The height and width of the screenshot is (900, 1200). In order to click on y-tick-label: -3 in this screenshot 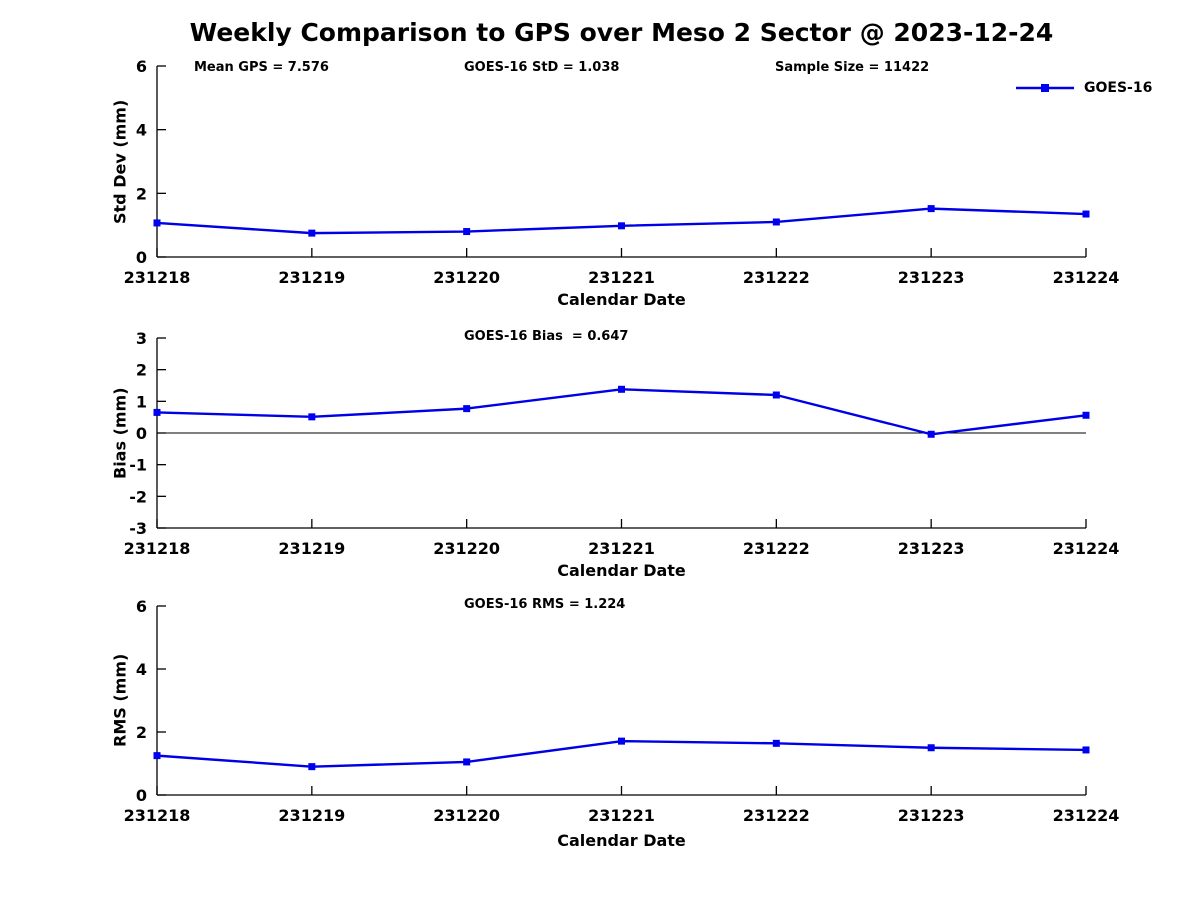, I will do `click(138, 528)`.